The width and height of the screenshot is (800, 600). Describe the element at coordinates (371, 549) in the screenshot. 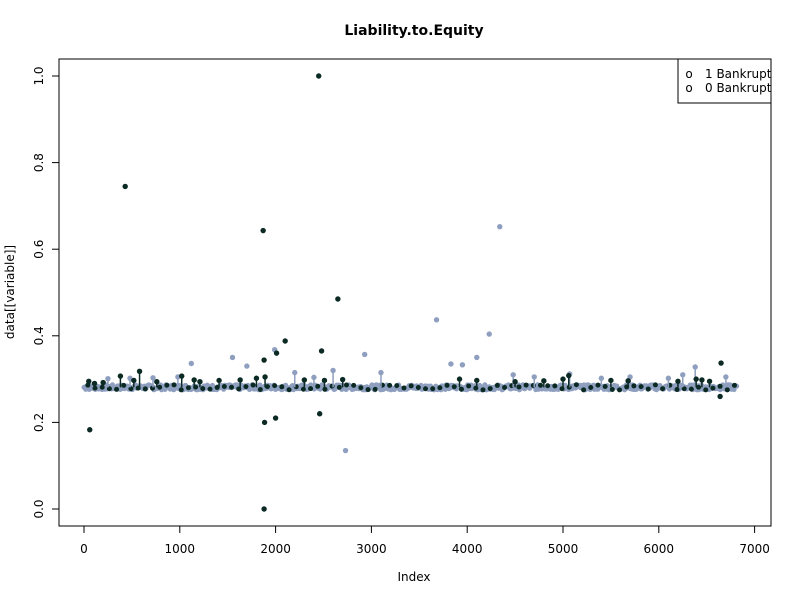

I see `x-tick-label: 3000` at that location.